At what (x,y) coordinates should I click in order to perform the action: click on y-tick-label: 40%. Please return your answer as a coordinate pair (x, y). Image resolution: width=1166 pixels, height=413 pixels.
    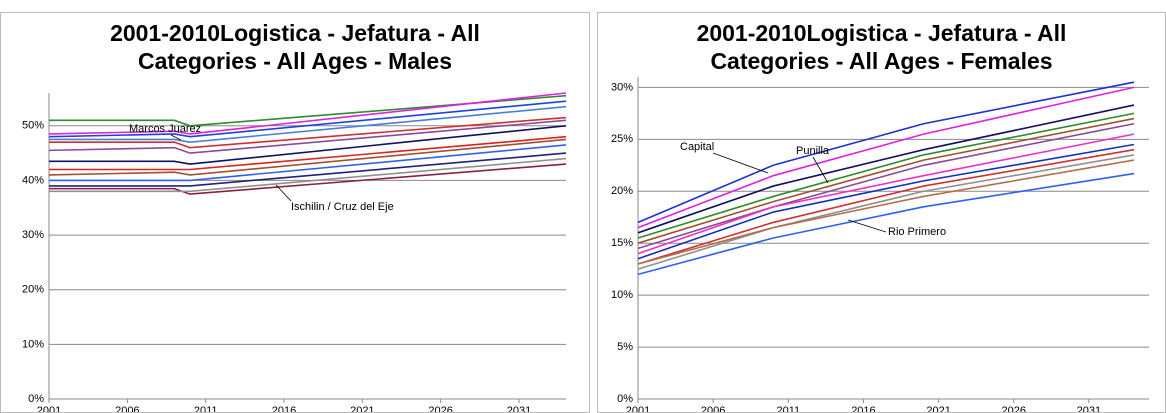
    Looking at the image, I should click on (33, 180).